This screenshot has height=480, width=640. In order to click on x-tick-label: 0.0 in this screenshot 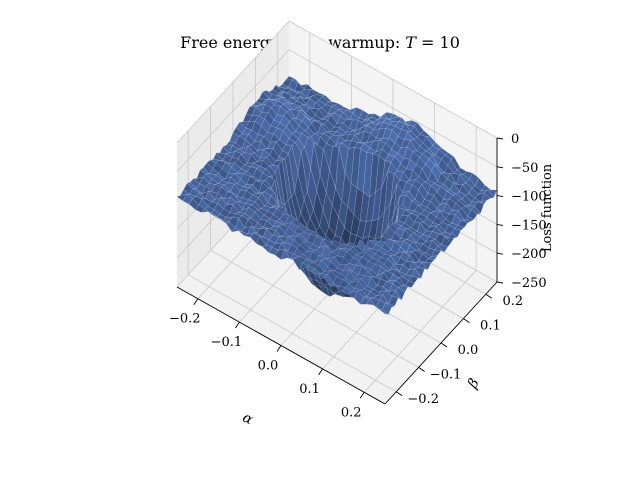, I will do `click(268, 366)`.